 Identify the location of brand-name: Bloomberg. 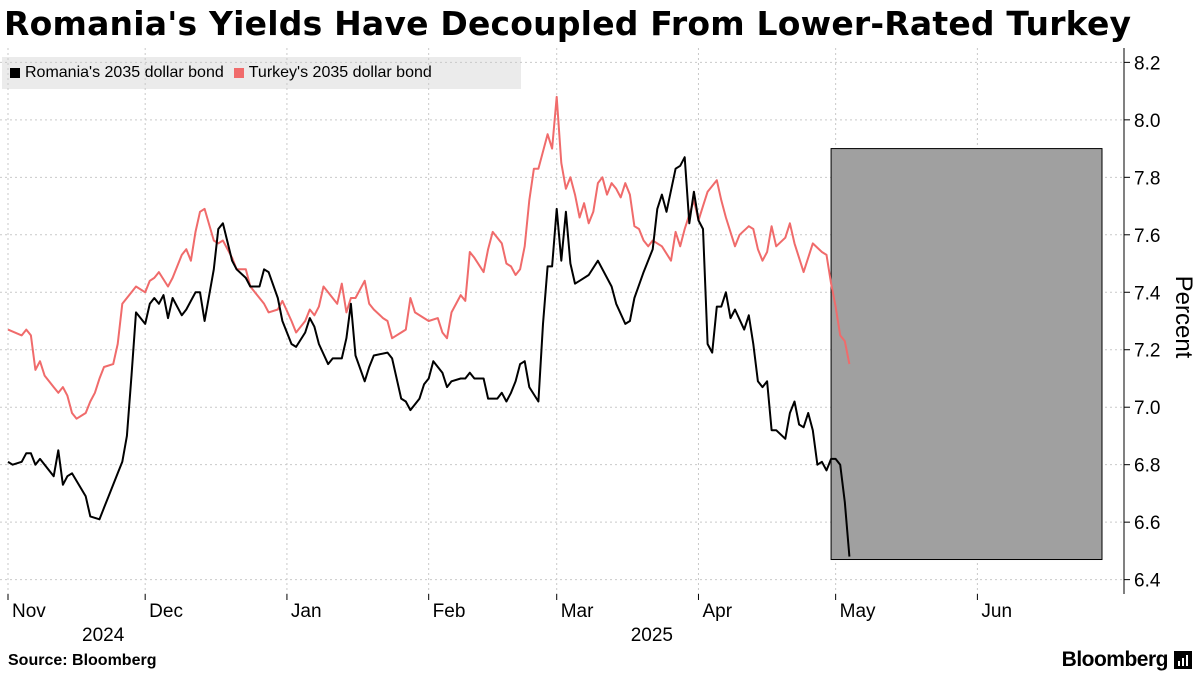
(1115, 659).